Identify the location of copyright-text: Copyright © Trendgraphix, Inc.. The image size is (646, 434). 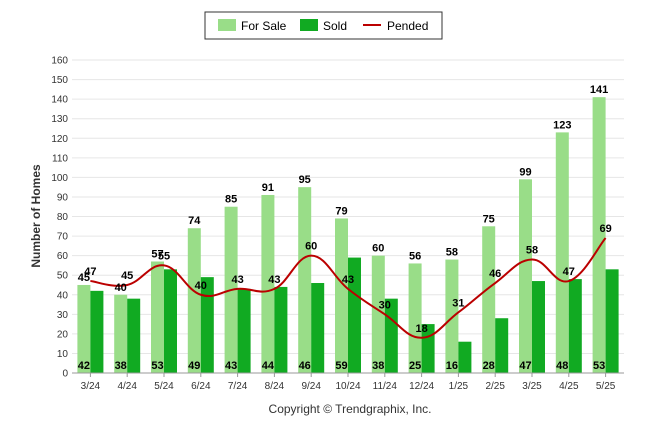
(350, 409).